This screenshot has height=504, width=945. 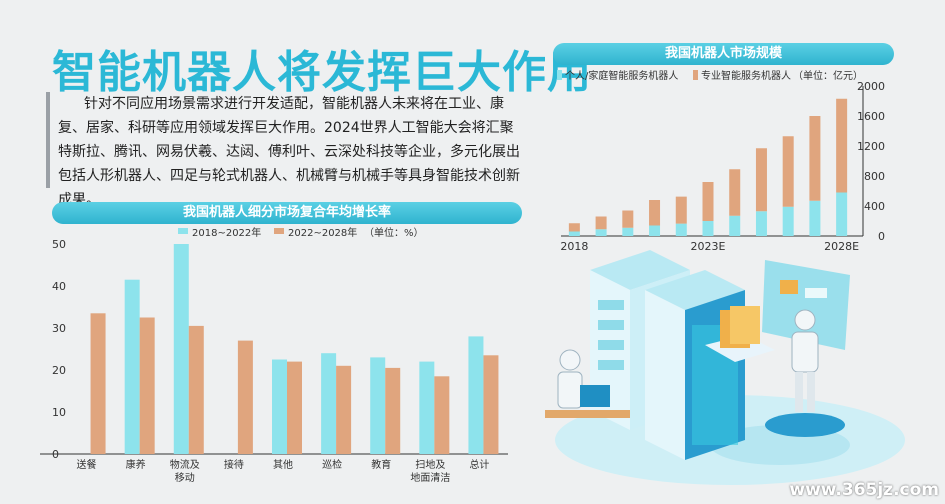 I want to click on bar-教育-s1, so click(x=393, y=410).